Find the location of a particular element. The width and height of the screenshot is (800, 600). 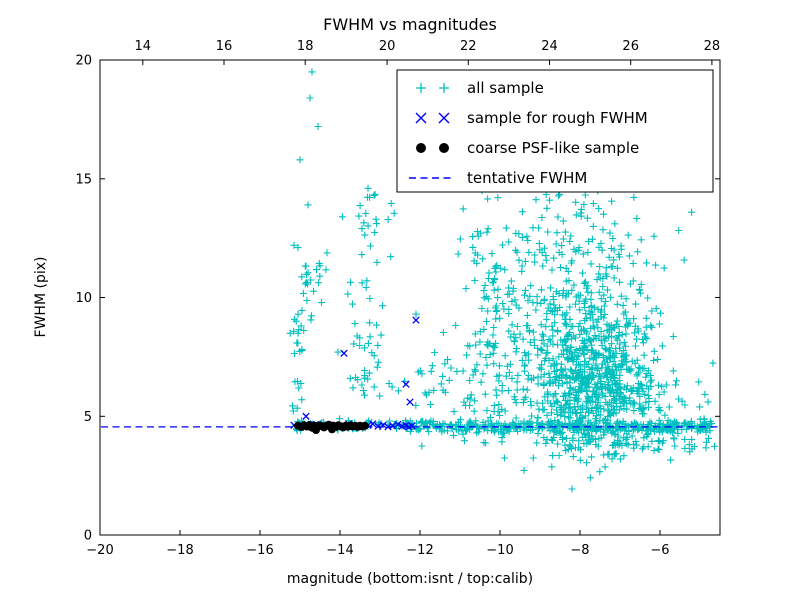

x-tick-label: −12 is located at coordinates (419, 550).